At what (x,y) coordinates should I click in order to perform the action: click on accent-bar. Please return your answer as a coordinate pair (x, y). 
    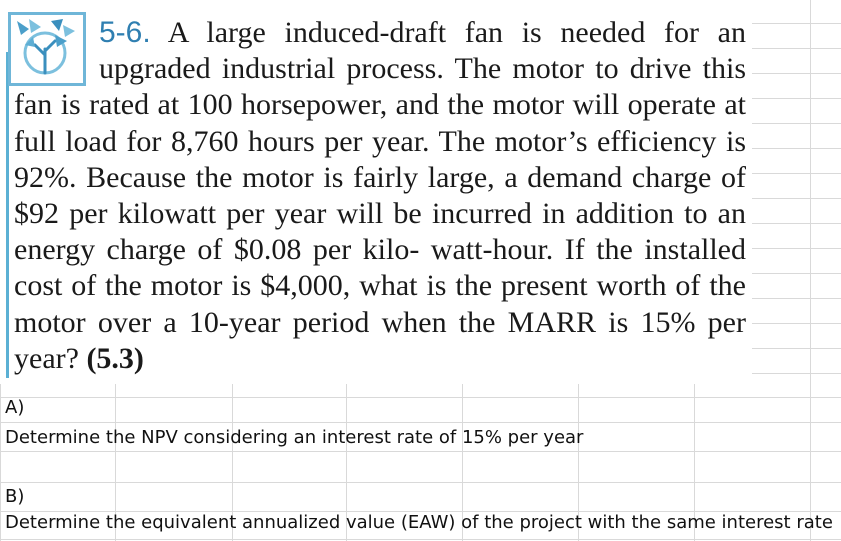
    Looking at the image, I should click on (7, 215).